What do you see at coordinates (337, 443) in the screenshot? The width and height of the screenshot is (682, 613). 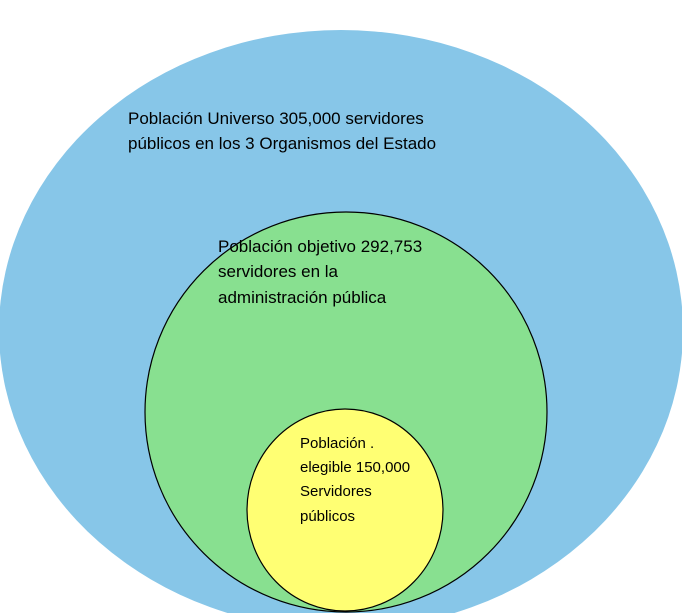 I see `eligible-label-line: Población .` at bounding box center [337, 443].